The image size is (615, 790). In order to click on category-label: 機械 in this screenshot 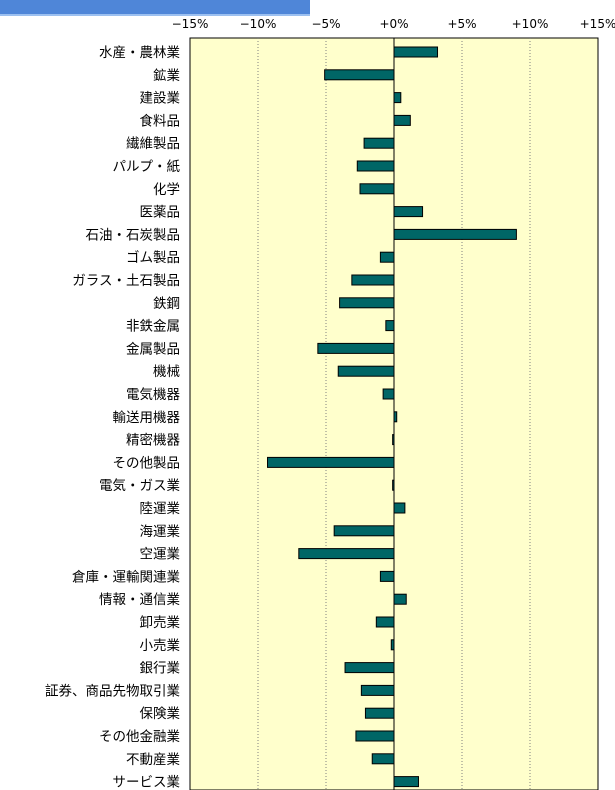, I will do `click(166, 372)`.